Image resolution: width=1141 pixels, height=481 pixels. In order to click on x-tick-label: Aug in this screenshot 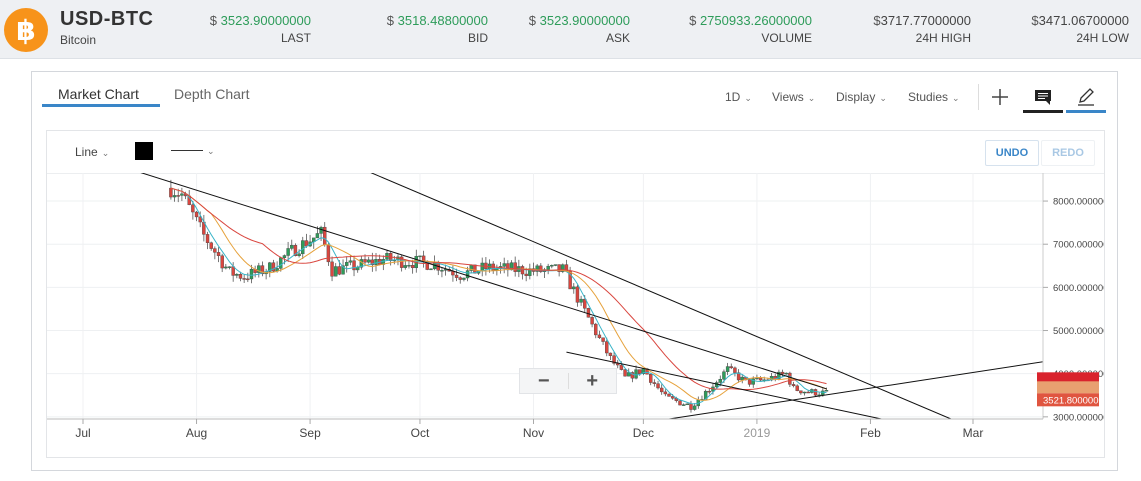, I will do `click(196, 433)`.